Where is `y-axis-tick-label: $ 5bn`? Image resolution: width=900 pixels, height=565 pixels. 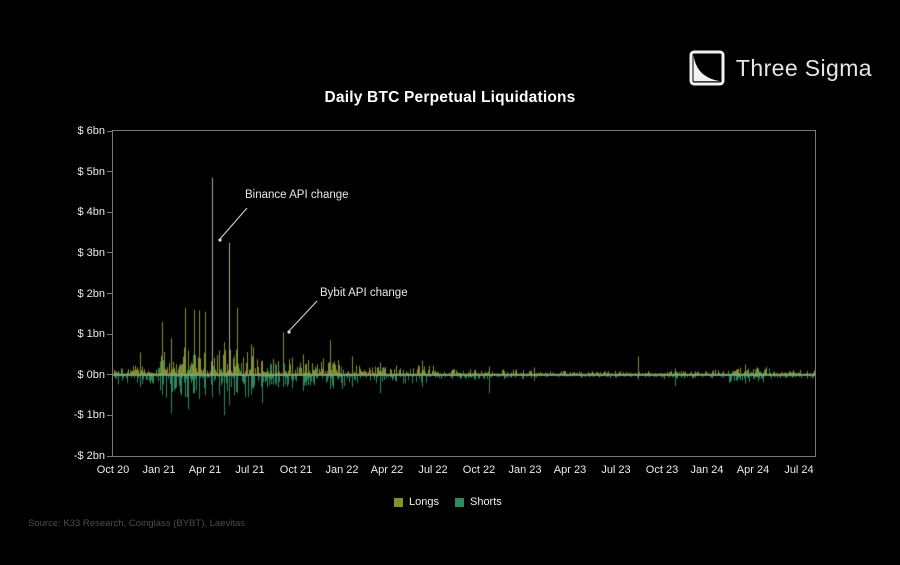 y-axis-tick-label: $ 5bn is located at coordinates (91, 172).